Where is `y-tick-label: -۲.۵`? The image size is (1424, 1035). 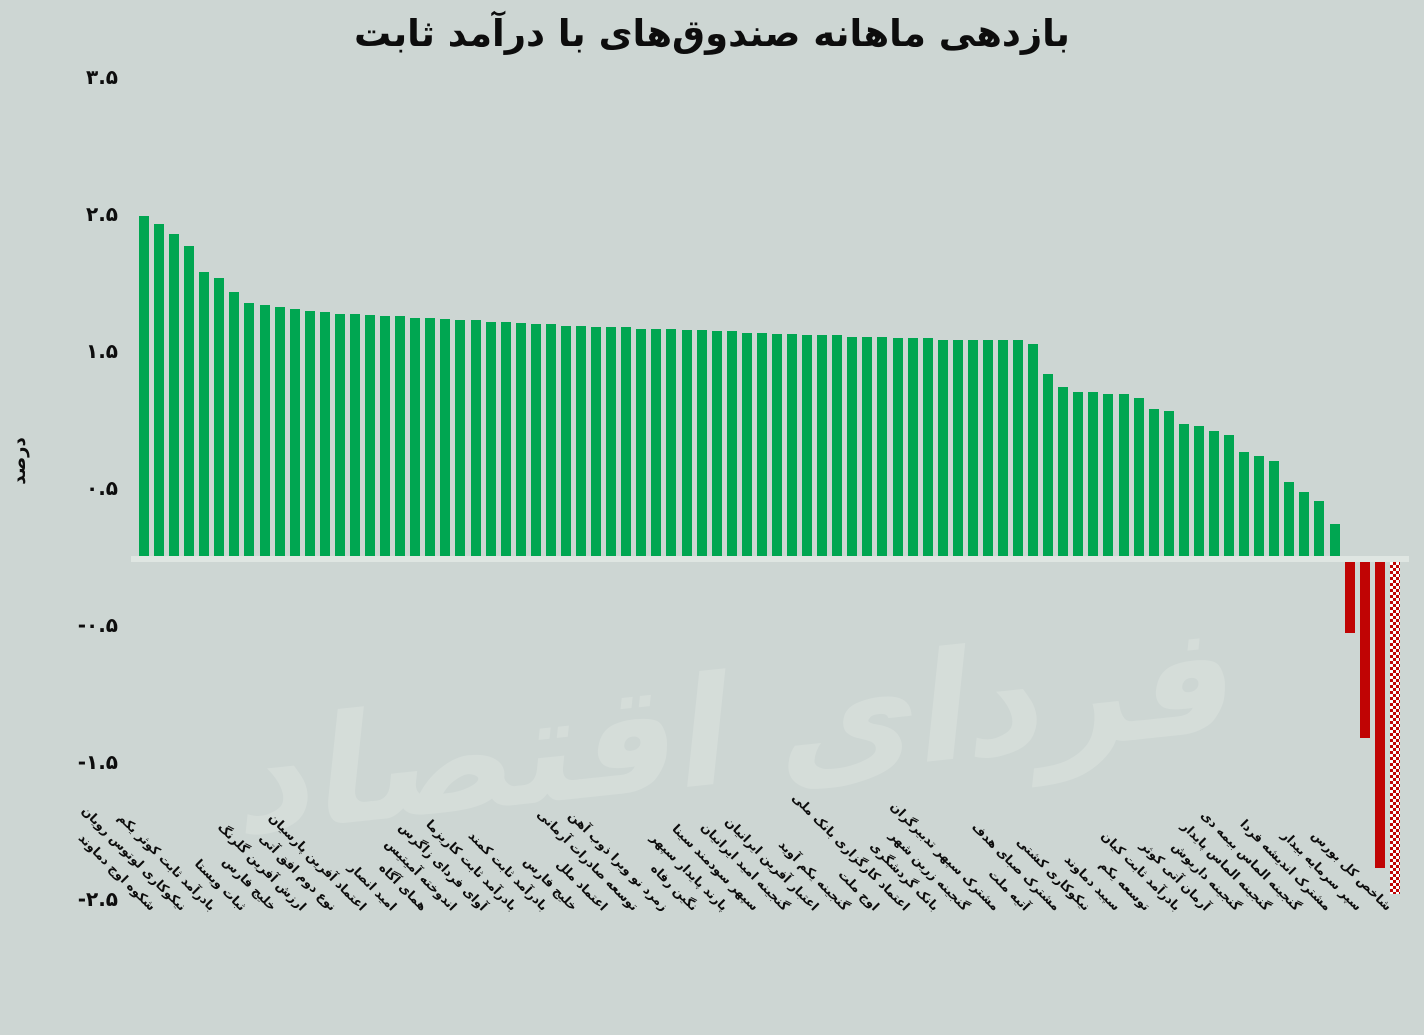 y-tick-label: -۲.۵ is located at coordinates (97, 898).